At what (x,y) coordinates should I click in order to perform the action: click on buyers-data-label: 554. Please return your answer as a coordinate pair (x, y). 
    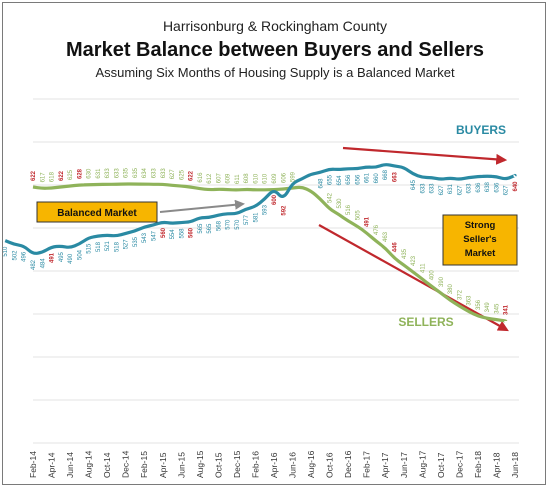
    Looking at the image, I should click on (173, 234).